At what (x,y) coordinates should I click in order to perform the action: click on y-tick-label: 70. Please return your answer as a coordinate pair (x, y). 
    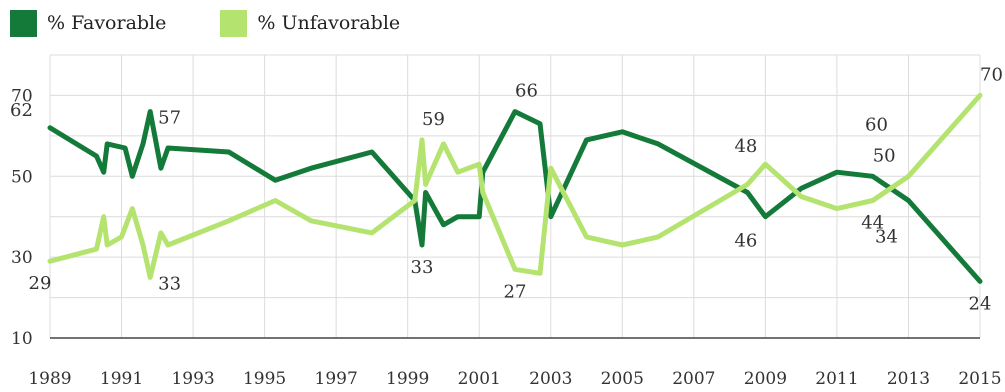
    Looking at the image, I should click on (22, 96).